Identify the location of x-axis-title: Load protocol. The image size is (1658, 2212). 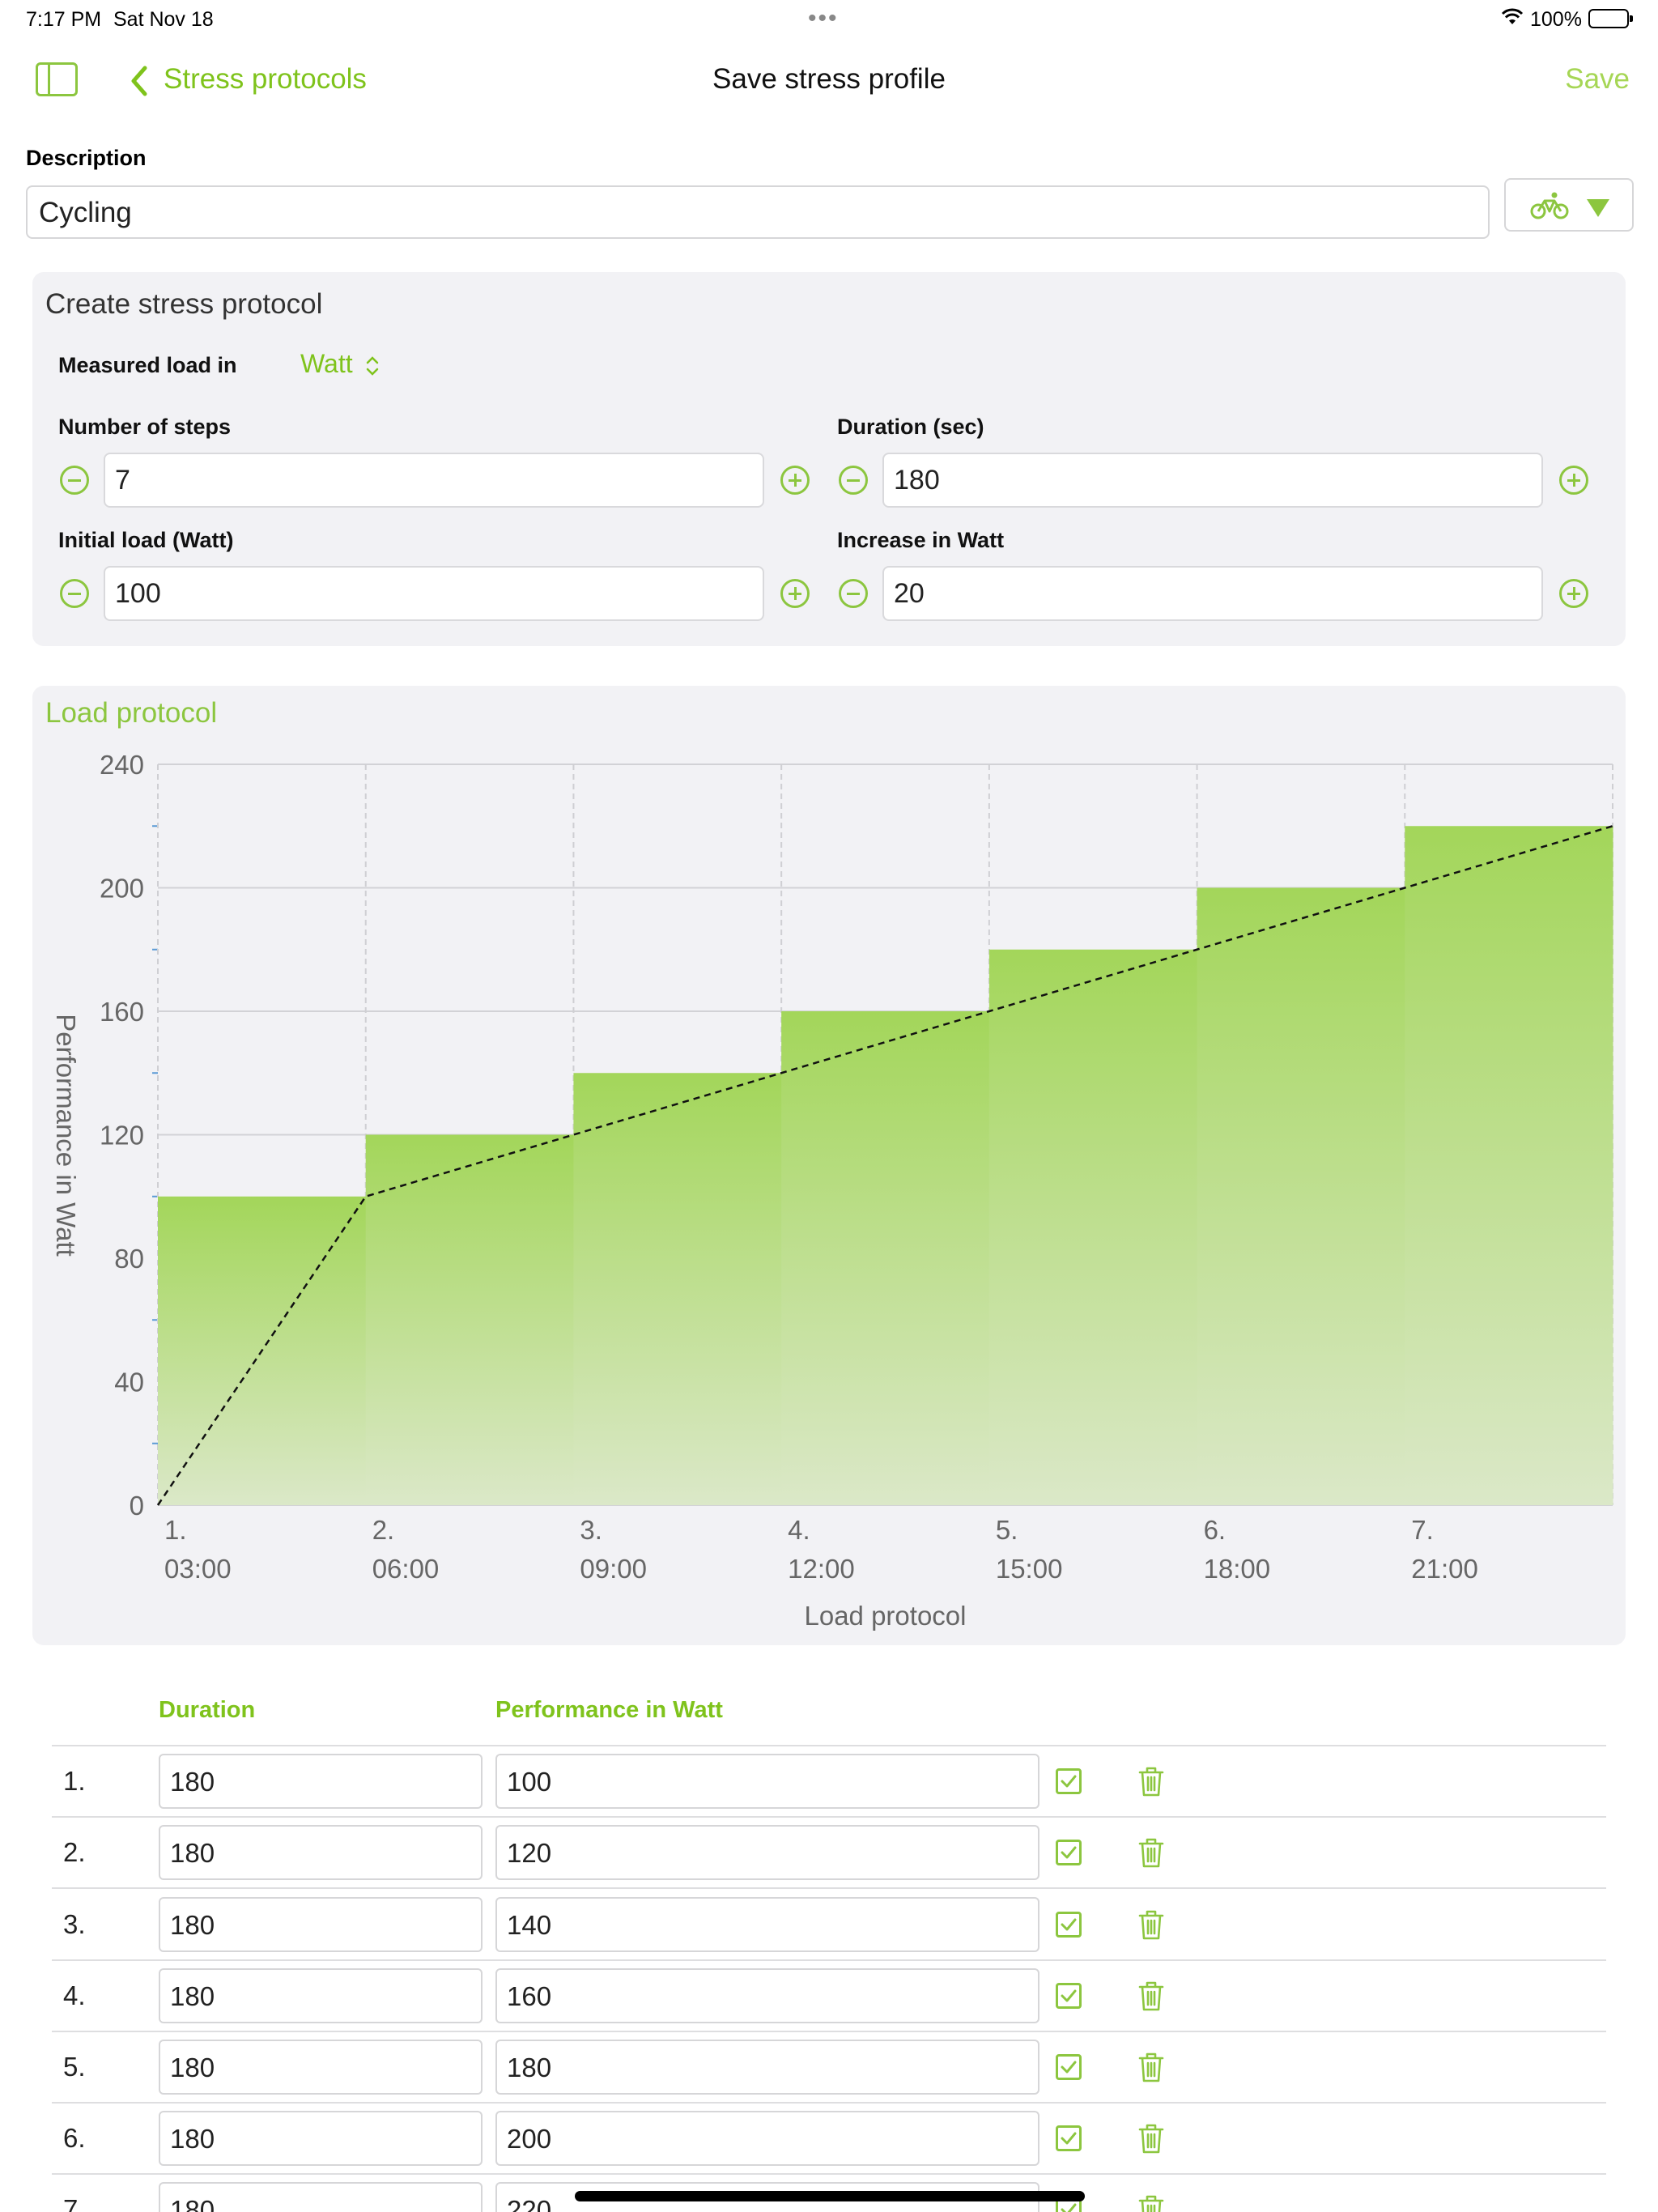
(886, 1616).